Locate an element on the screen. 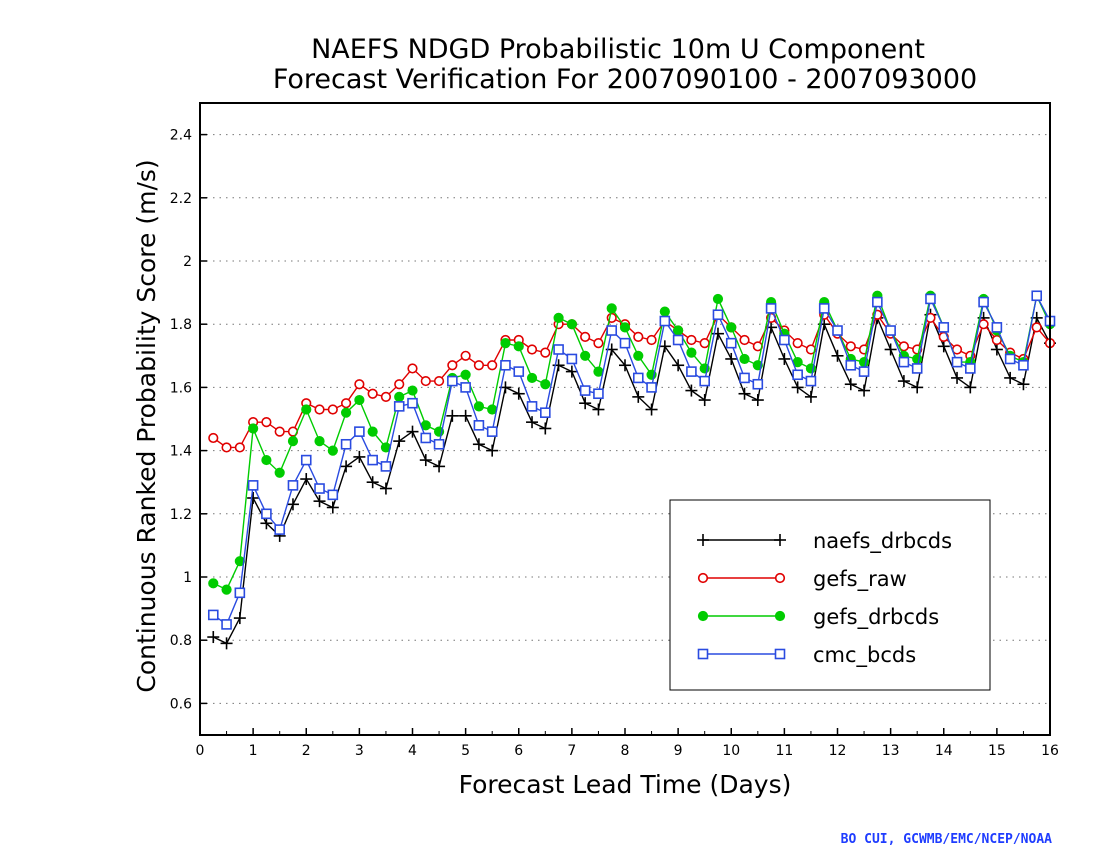 This screenshot has width=1100, height=854. x-tick-label-9: 9 is located at coordinates (678, 751).